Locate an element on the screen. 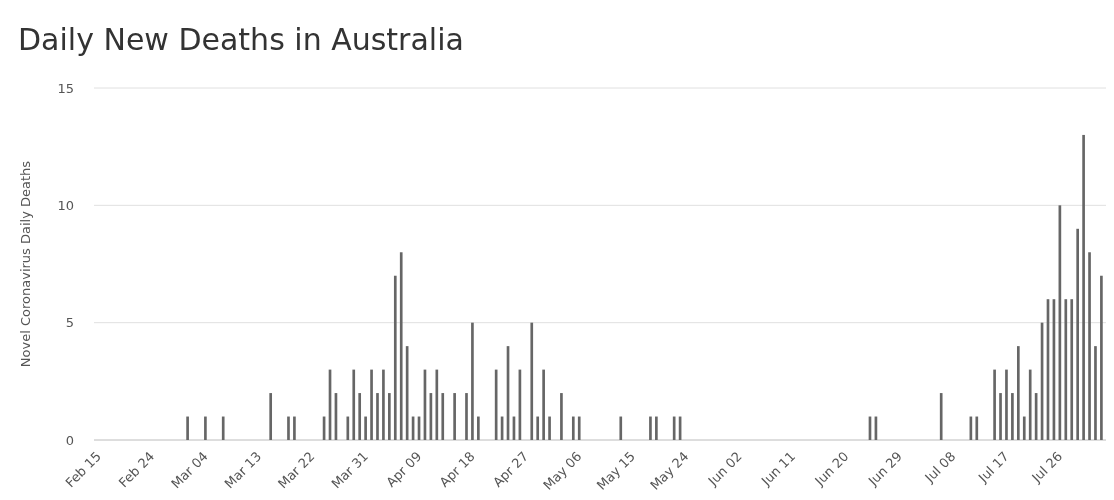 This screenshot has height=500, width=1114. x-tick-label: Jun 11 is located at coordinates (778, 469).